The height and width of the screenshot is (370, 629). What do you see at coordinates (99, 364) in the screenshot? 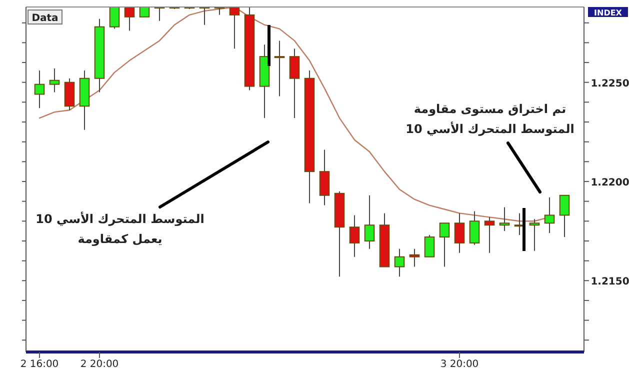
I see `x-tick-label: 2 20:00` at bounding box center [99, 364].